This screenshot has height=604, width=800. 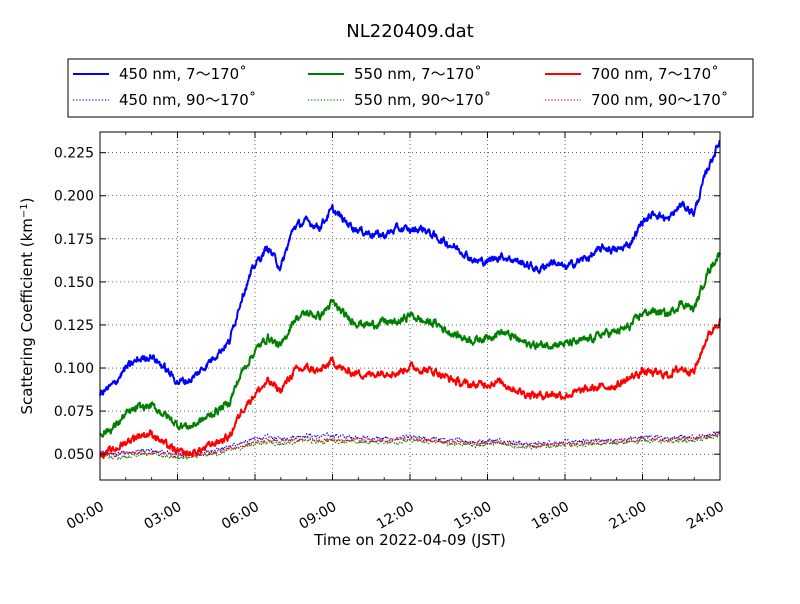 I want to click on legend-label-3: 700 nm, 7～170˚, so click(x=655, y=74).